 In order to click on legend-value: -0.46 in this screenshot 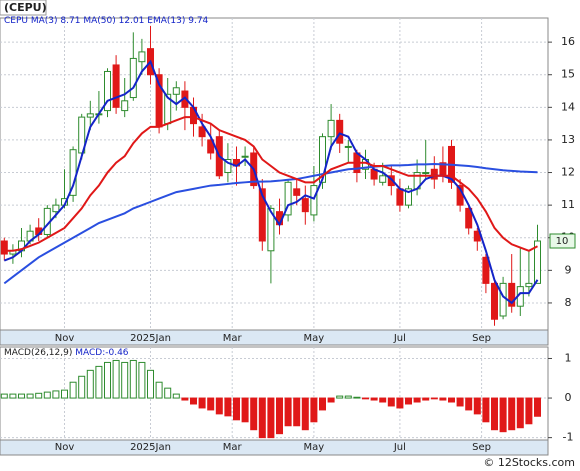, I will do `click(117, 353)`.